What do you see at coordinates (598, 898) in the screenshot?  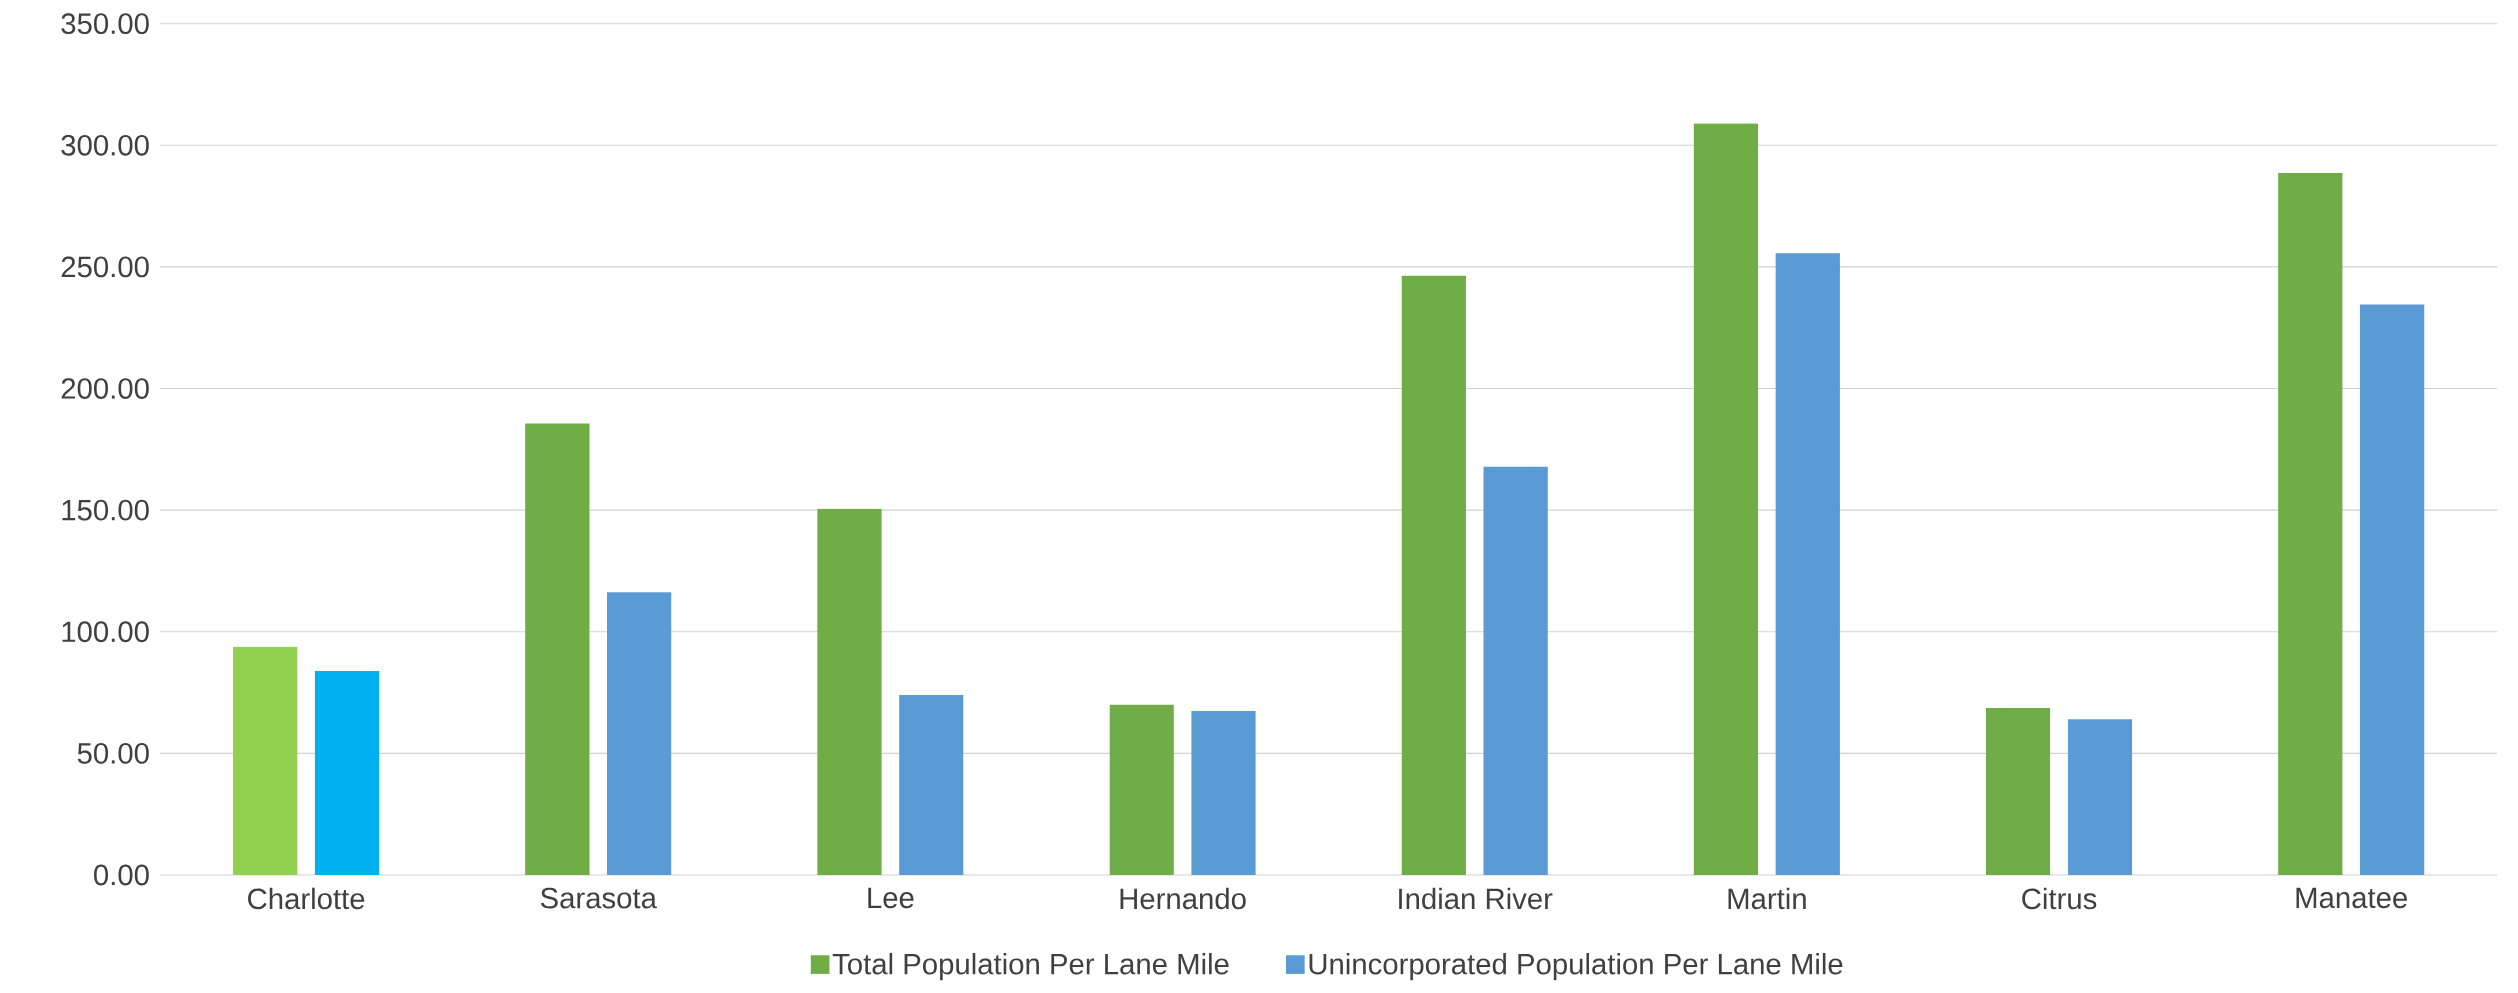 I see `x-tick-label: Sarasota` at bounding box center [598, 898].